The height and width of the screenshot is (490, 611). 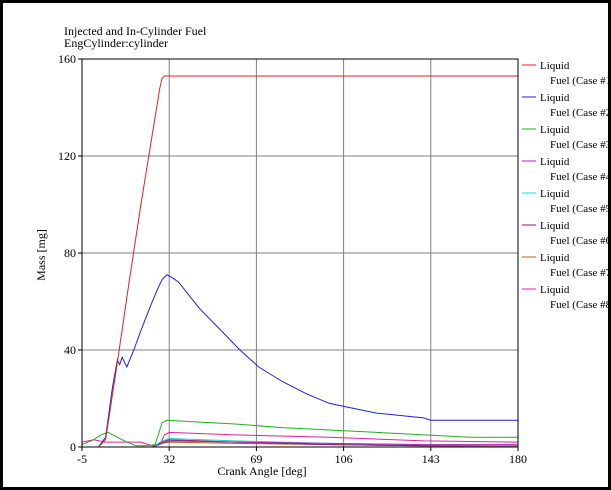 What do you see at coordinates (67, 59) in the screenshot?
I see `y-tick-label: 160` at bounding box center [67, 59].